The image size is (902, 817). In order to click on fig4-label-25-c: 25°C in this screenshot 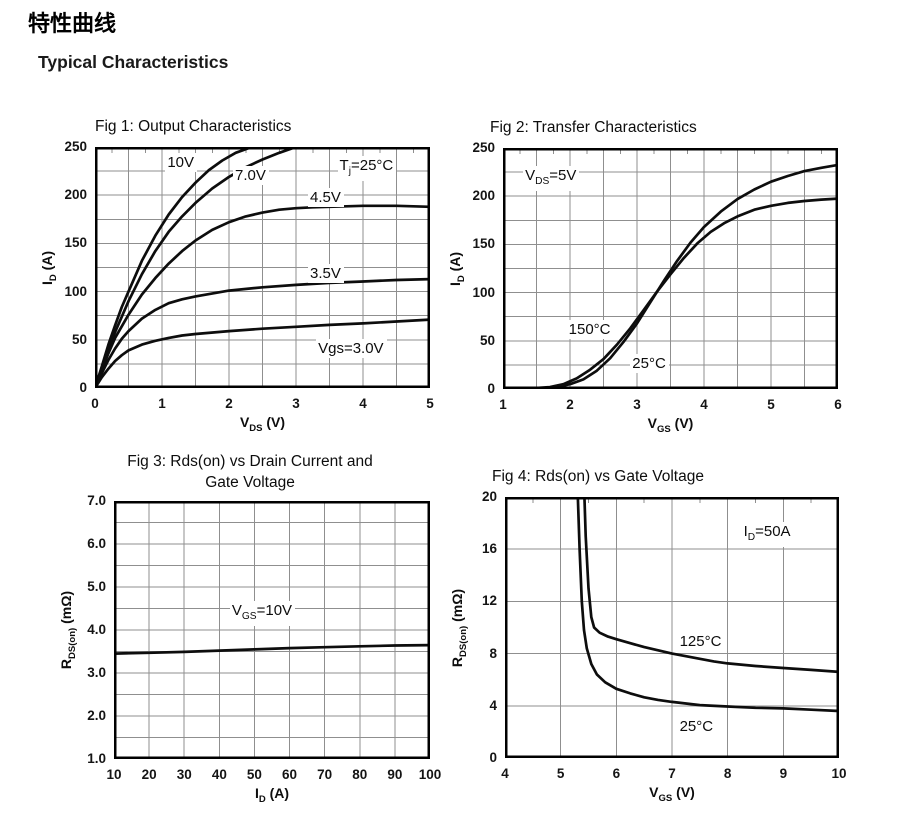, I will do `click(697, 726)`.